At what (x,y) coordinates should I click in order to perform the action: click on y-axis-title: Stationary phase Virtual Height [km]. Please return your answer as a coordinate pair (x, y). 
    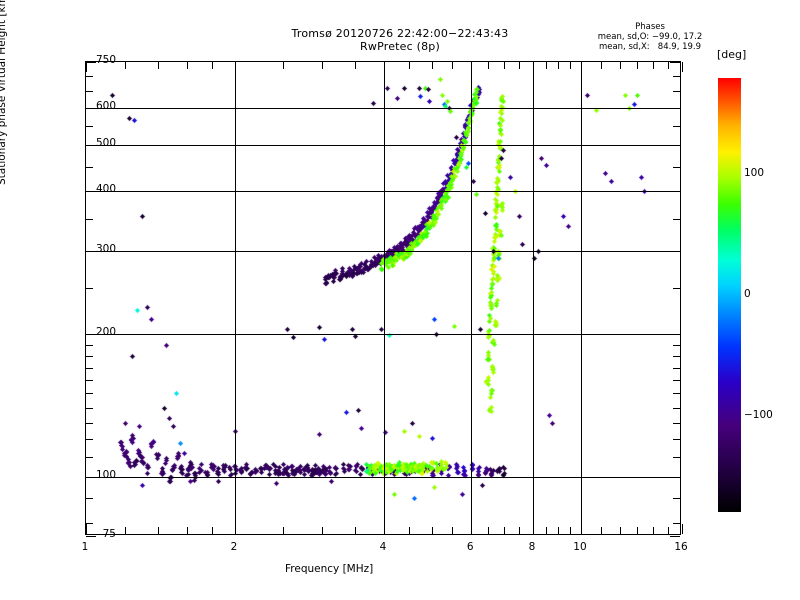
    Looking at the image, I should click on (4, 92).